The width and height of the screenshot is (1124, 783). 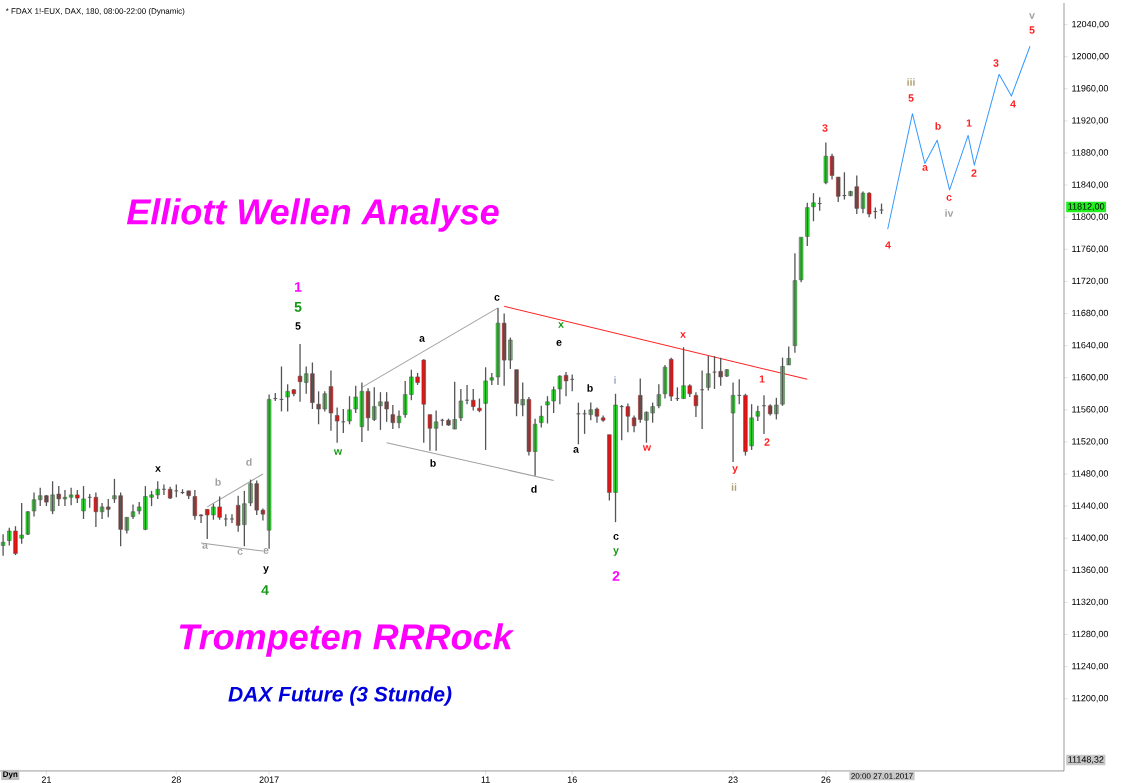 I want to click on y-tick-label: 11480,00, so click(x=1090, y=474).